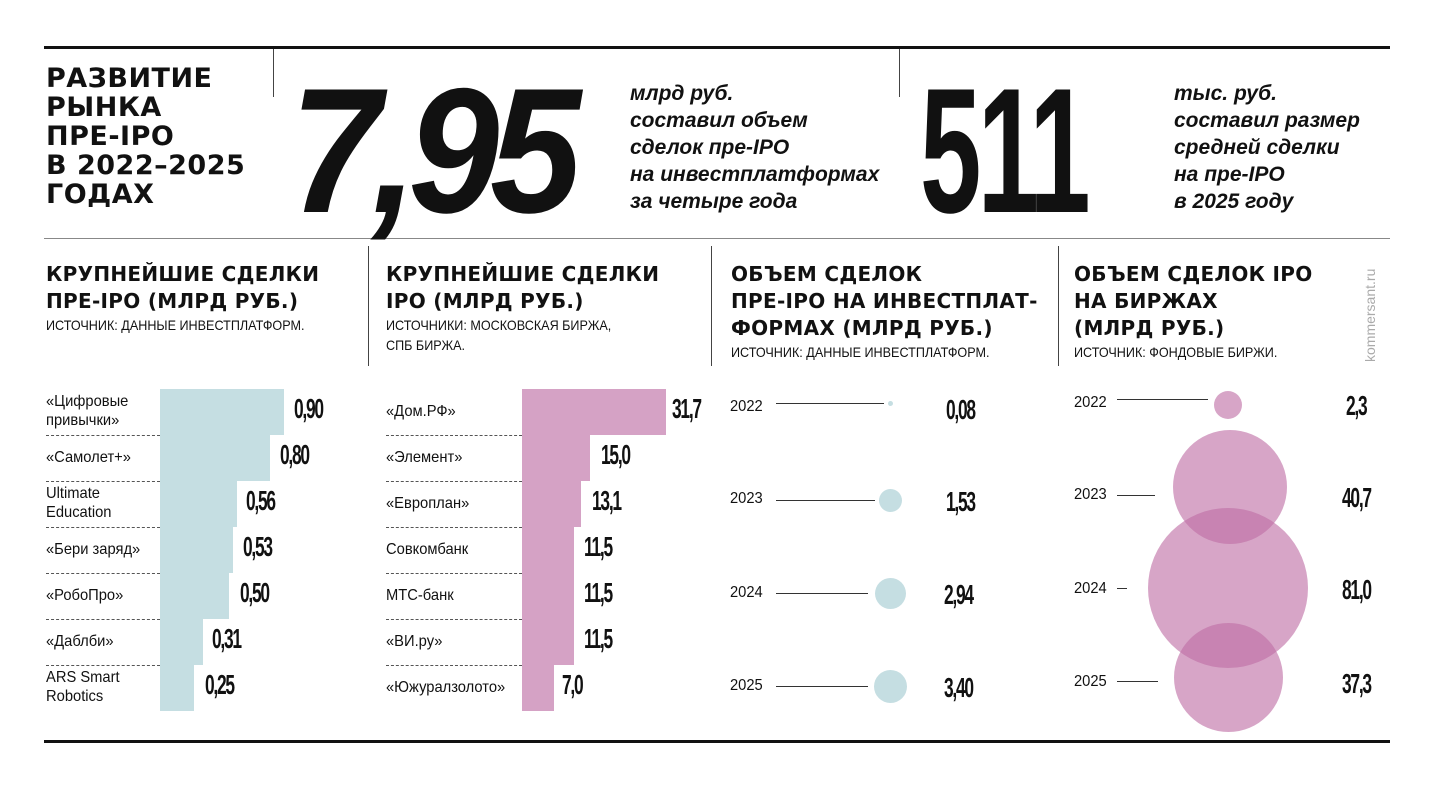 The image size is (1452, 795). Describe the element at coordinates (717, 238) in the screenshot. I see `middle-rule` at that location.